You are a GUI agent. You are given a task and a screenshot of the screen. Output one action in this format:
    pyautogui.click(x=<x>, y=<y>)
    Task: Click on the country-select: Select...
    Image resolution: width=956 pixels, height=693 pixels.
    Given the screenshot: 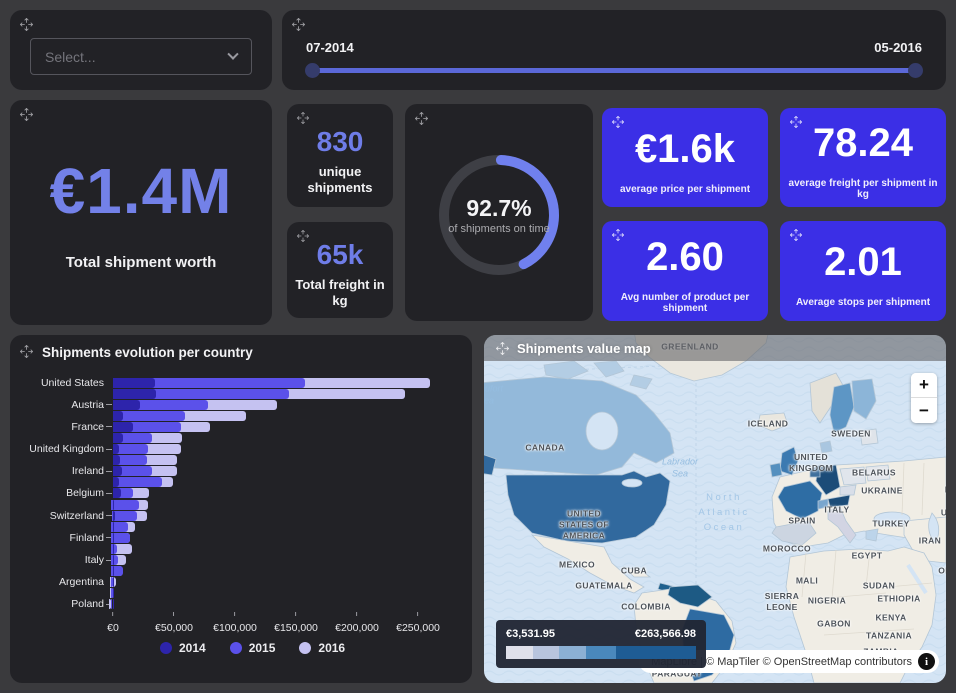 What is the action you would take?
    pyautogui.click(x=141, y=56)
    